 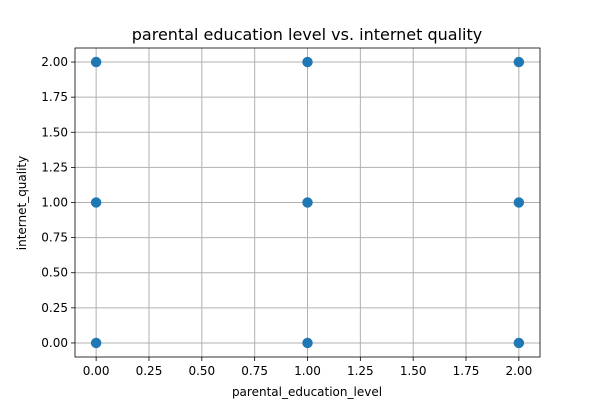 I want to click on x-tick-label: 0.25, so click(x=149, y=371).